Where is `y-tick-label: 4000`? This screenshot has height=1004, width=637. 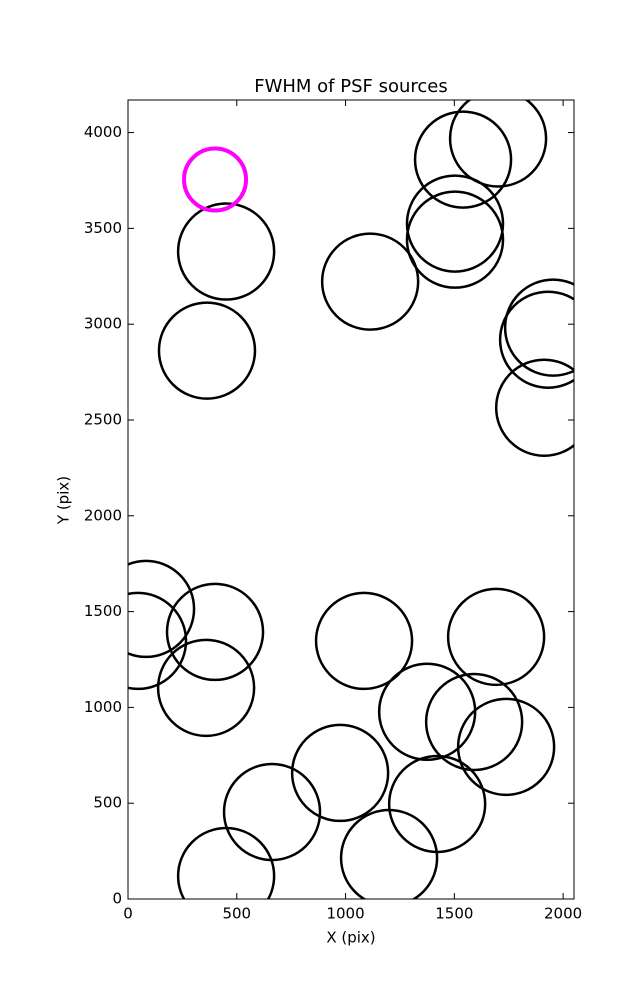
y-tick-label: 4000 is located at coordinates (103, 132).